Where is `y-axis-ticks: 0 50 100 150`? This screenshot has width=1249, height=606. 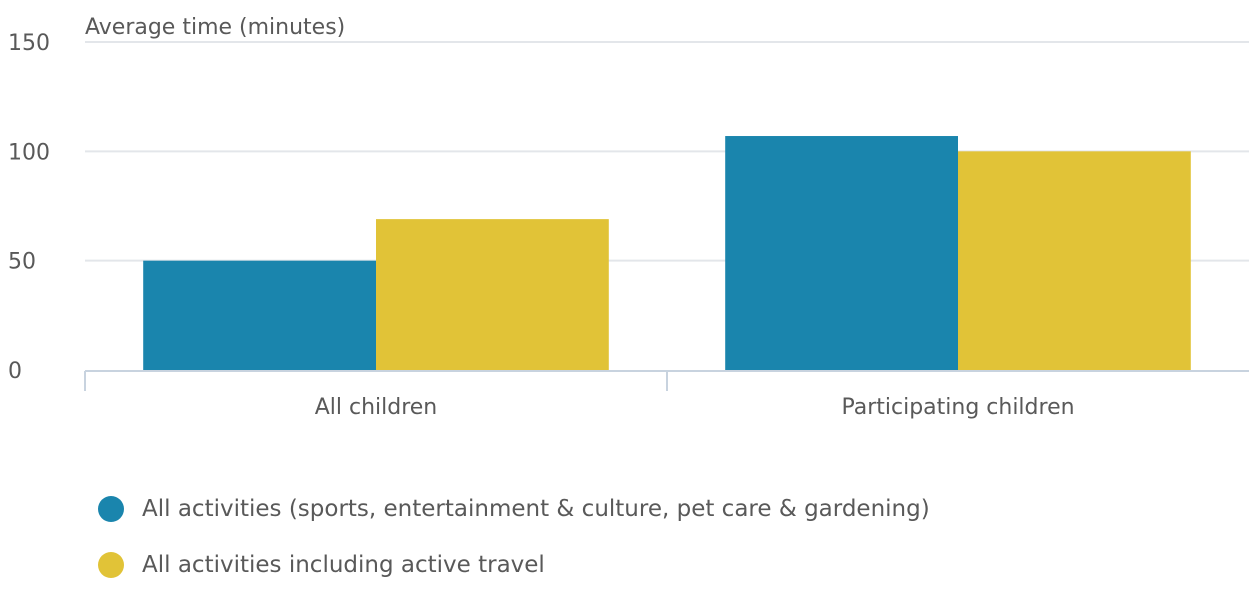
y-axis-ticks: 0 50 100 150 is located at coordinates (29, 207).